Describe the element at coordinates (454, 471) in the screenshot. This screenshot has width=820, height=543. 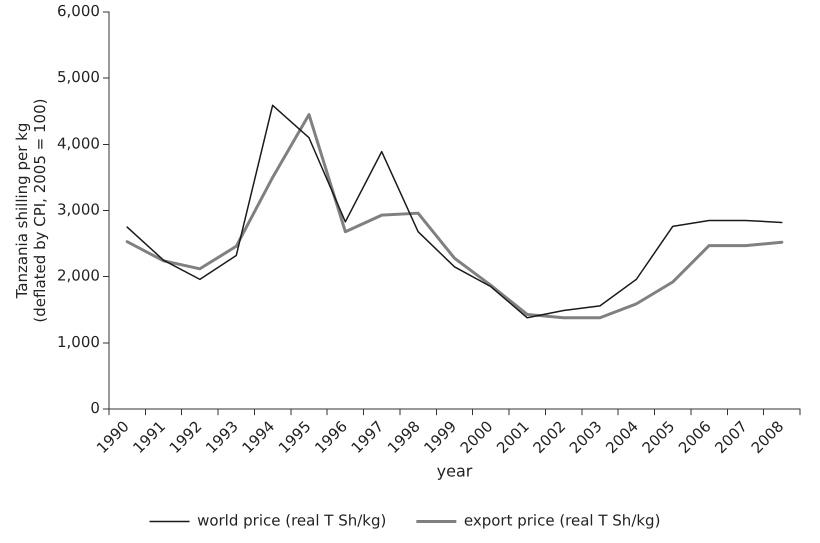
I see `x-axis-title: year` at that location.